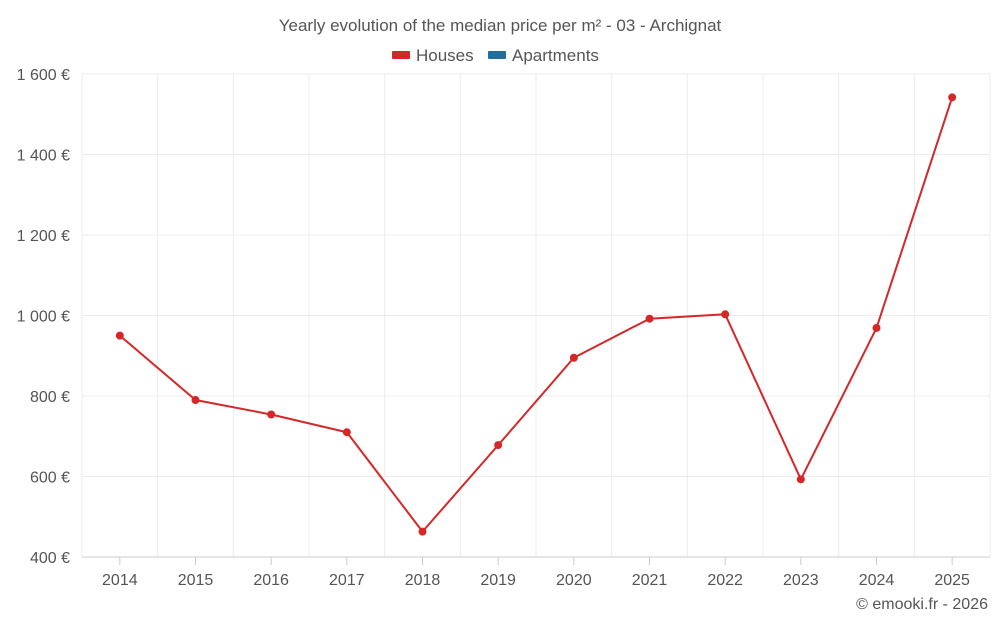  I want to click on legend-item-houses: Houses, so click(433, 55).